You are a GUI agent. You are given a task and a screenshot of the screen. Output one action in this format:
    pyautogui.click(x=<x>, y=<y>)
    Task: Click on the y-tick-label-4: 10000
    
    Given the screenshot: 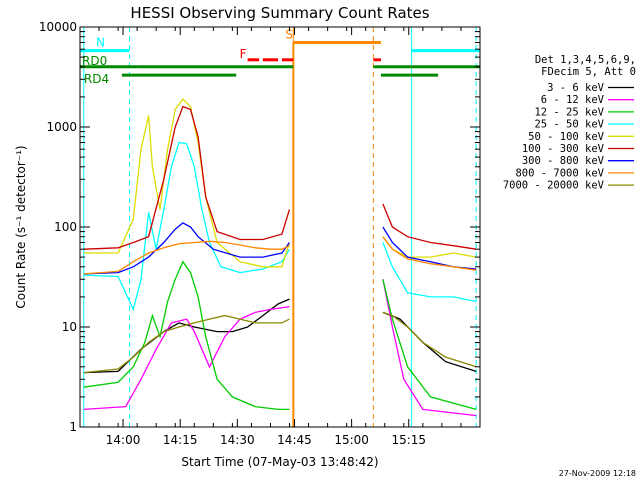 What is the action you would take?
    pyautogui.click(x=58, y=27)
    